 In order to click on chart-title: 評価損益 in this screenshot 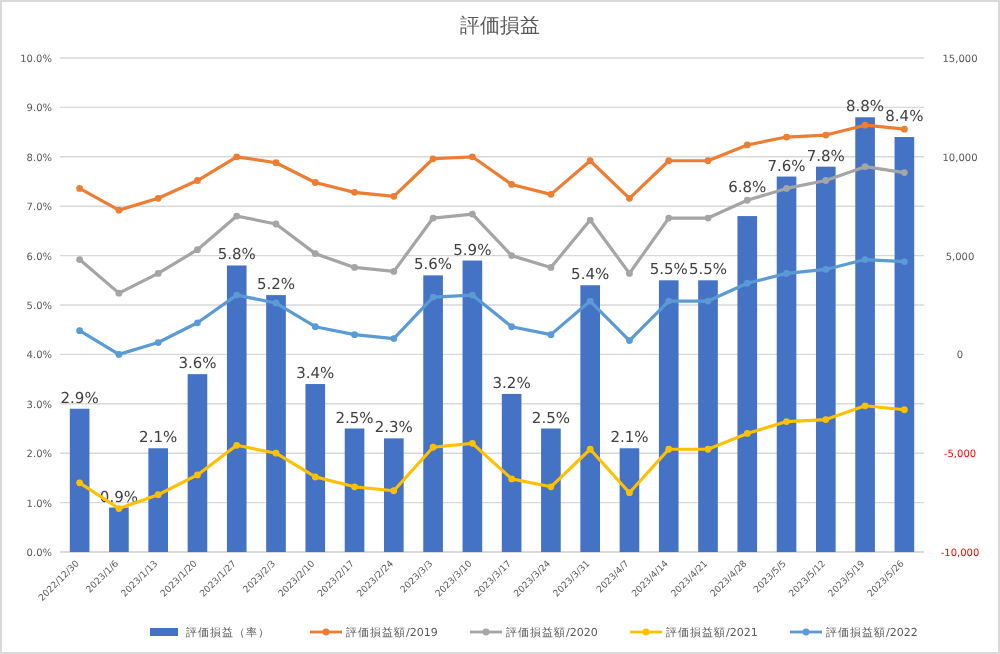, I will do `click(500, 26)`.